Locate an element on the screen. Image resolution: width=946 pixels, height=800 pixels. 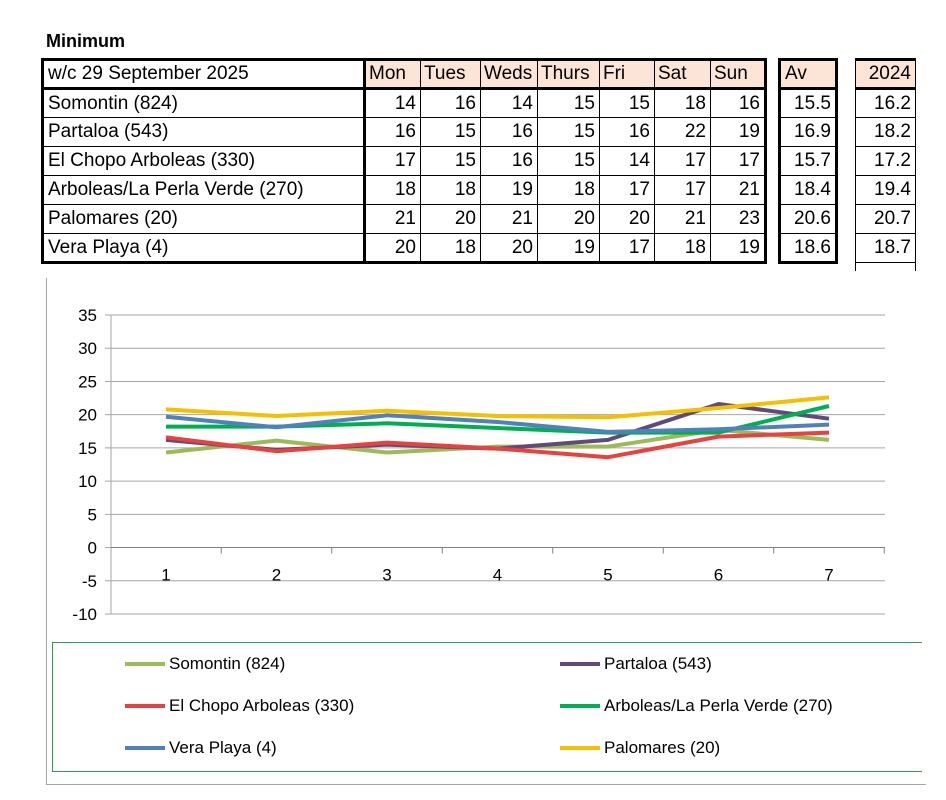
previous-year-cell: 20.7 is located at coordinates (885, 219).